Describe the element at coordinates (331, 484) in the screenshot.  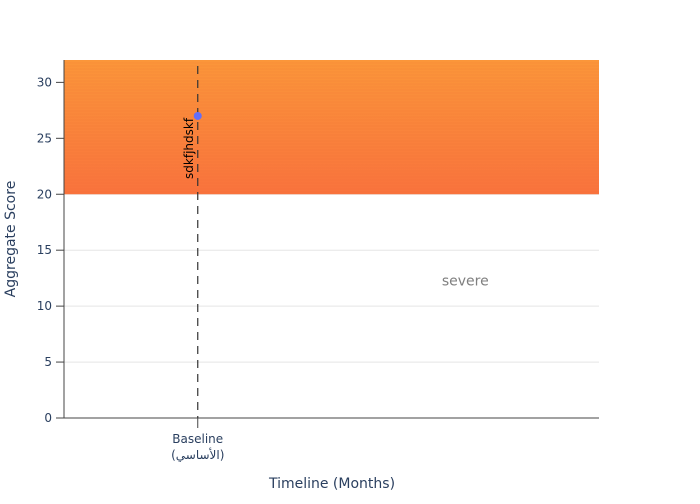
I see `x-axis-title: Timeline (Months)` at that location.